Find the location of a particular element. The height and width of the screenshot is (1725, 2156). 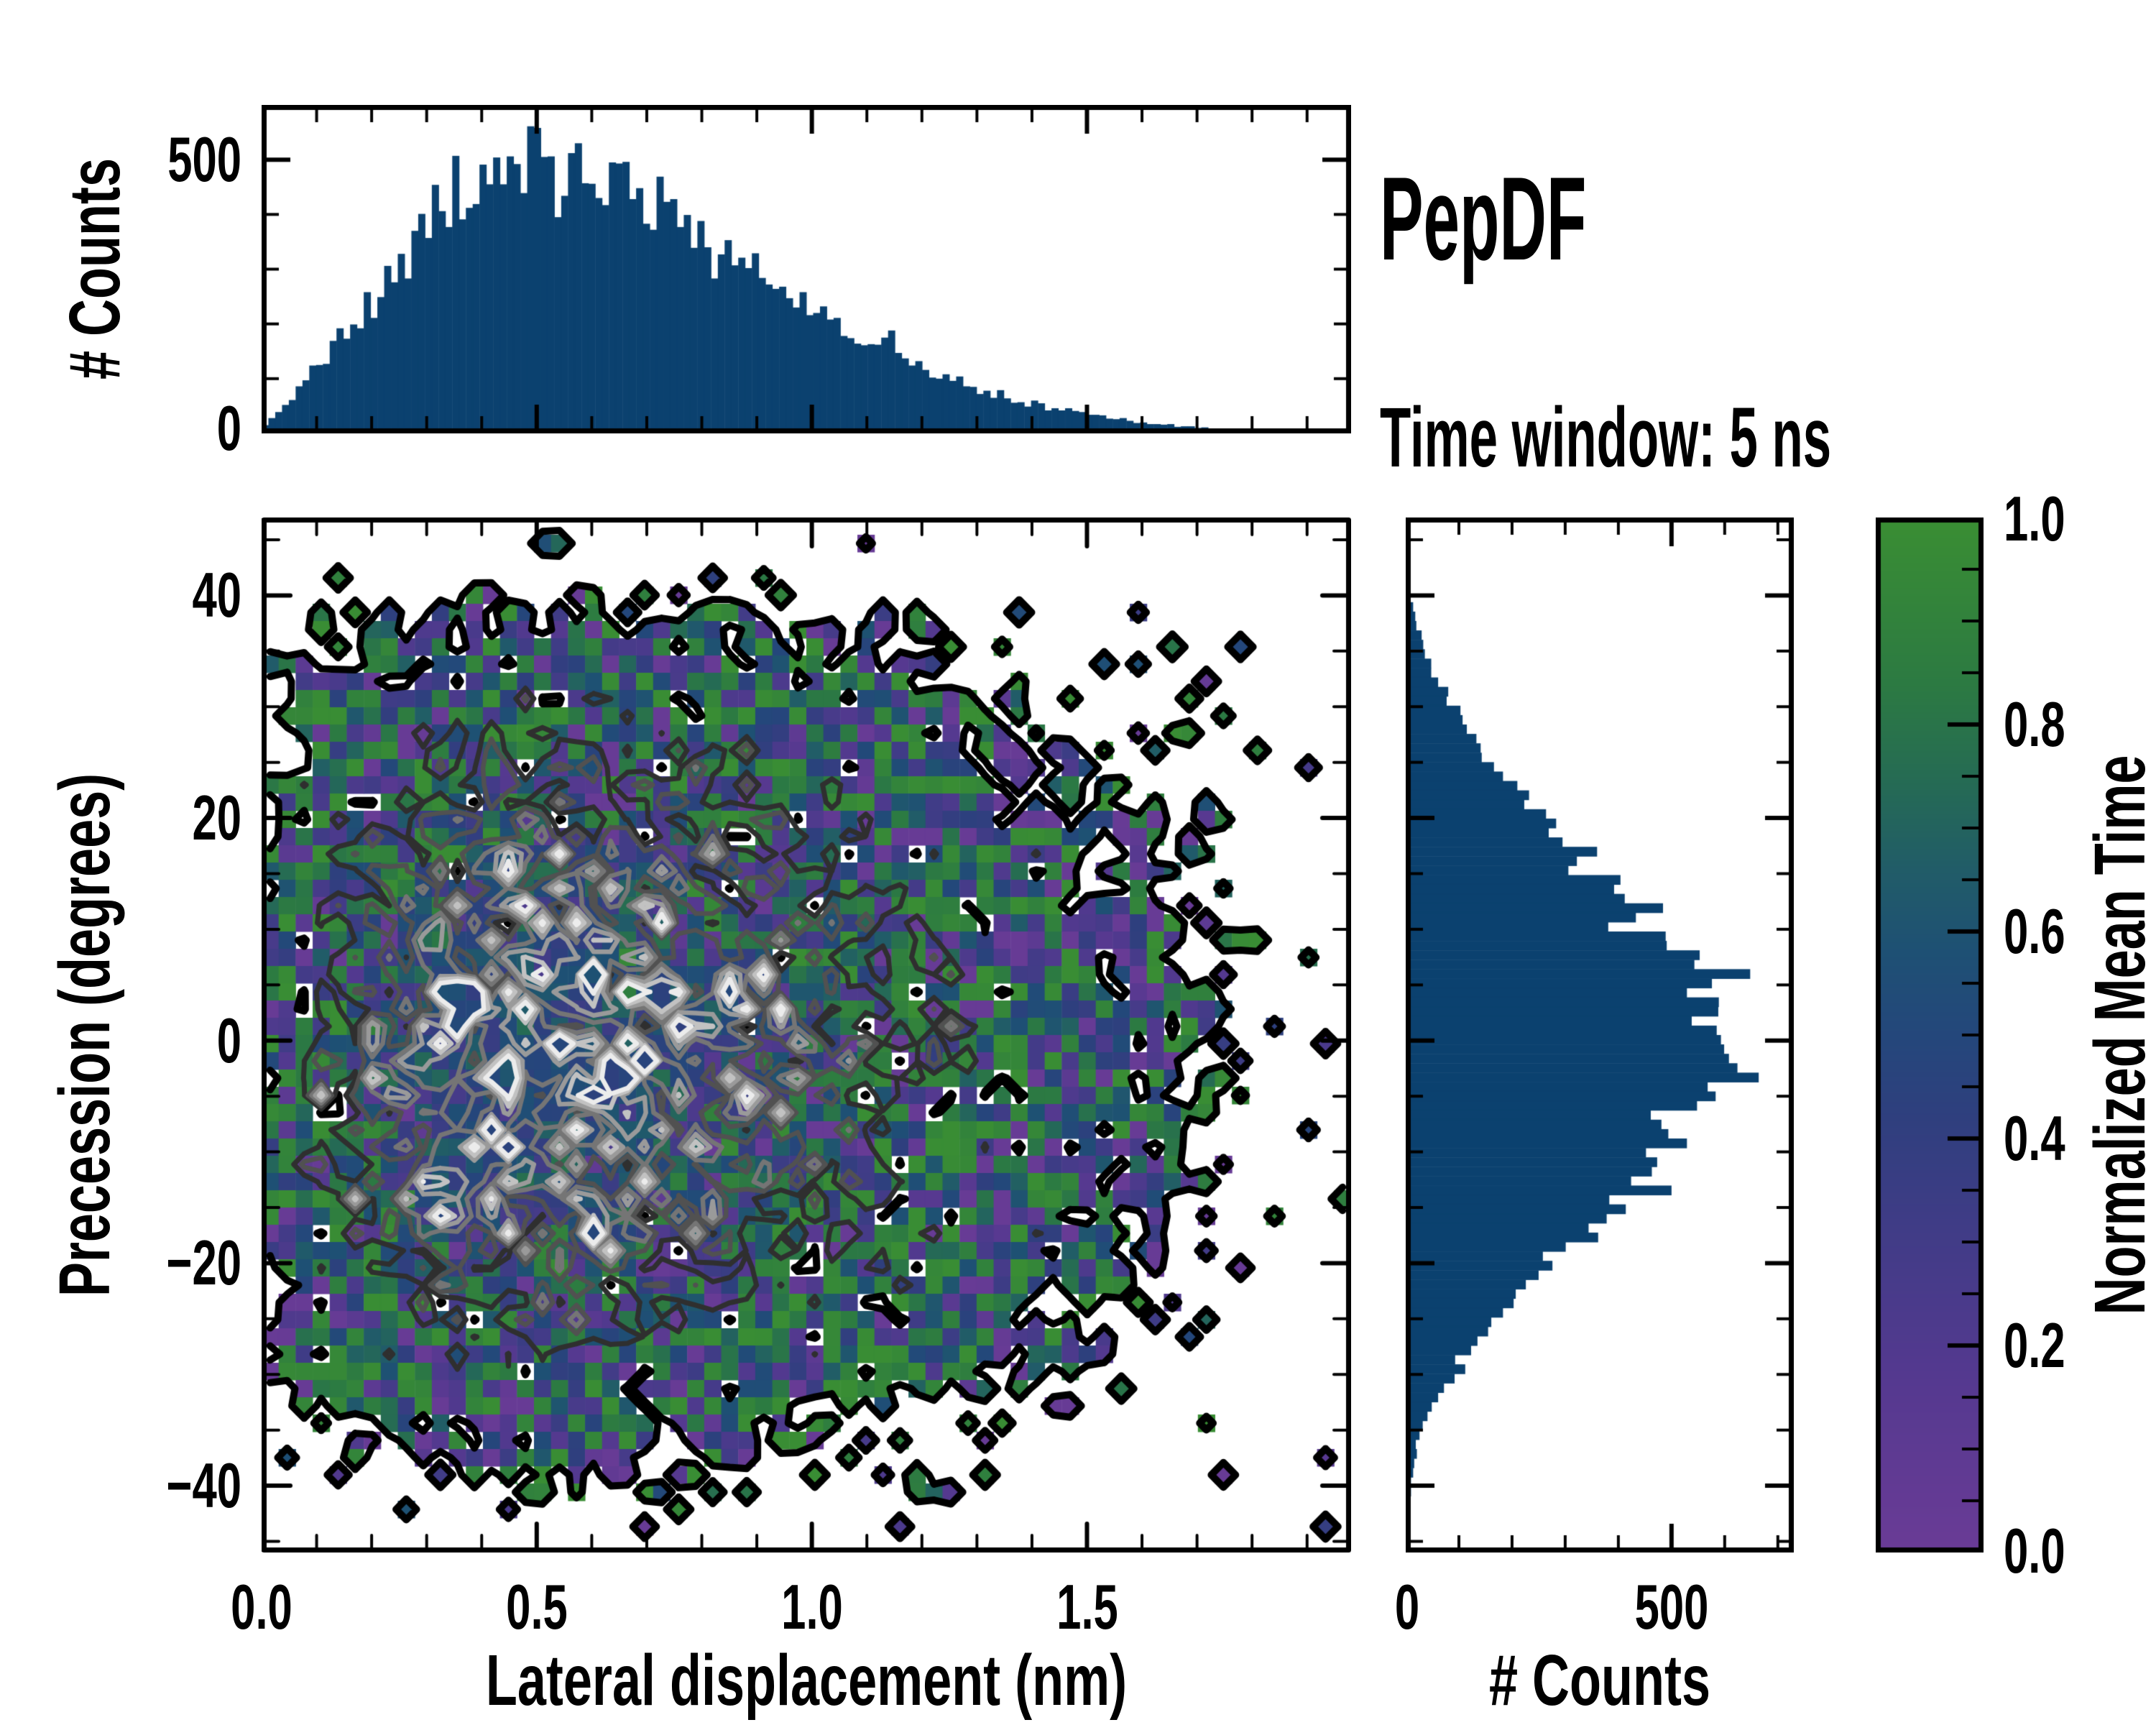

chart-title: PepDF is located at coordinates (1484, 218).